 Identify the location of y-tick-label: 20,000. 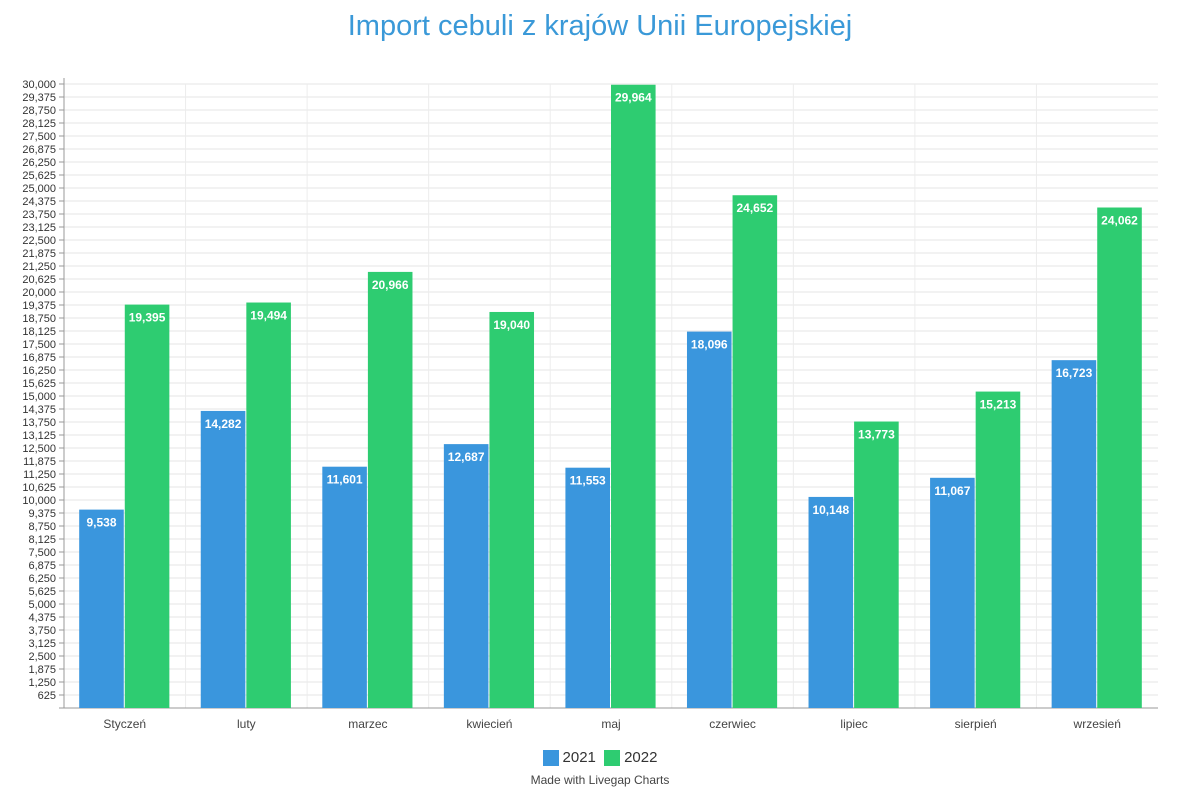
(39, 293).